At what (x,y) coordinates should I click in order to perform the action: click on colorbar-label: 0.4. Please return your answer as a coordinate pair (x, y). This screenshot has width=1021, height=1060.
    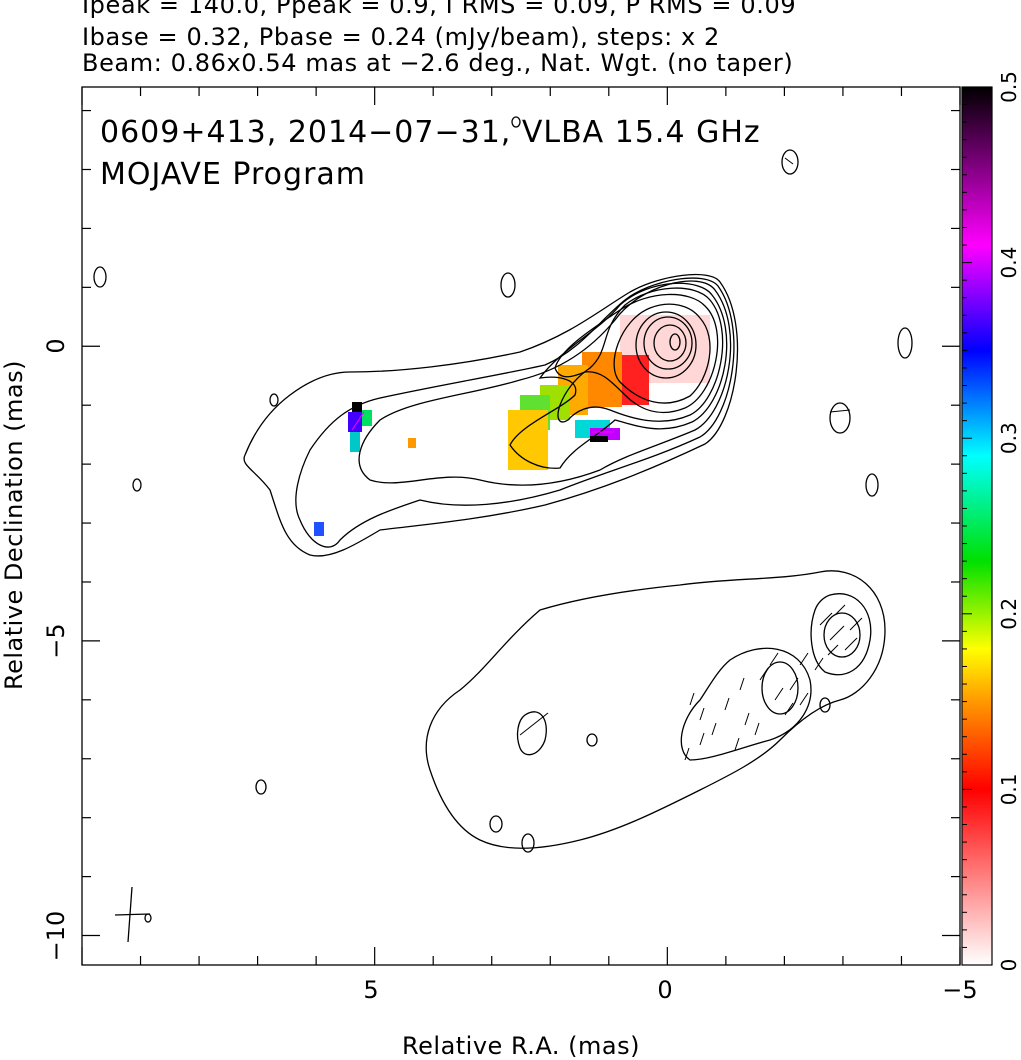
    Looking at the image, I should click on (1009, 263).